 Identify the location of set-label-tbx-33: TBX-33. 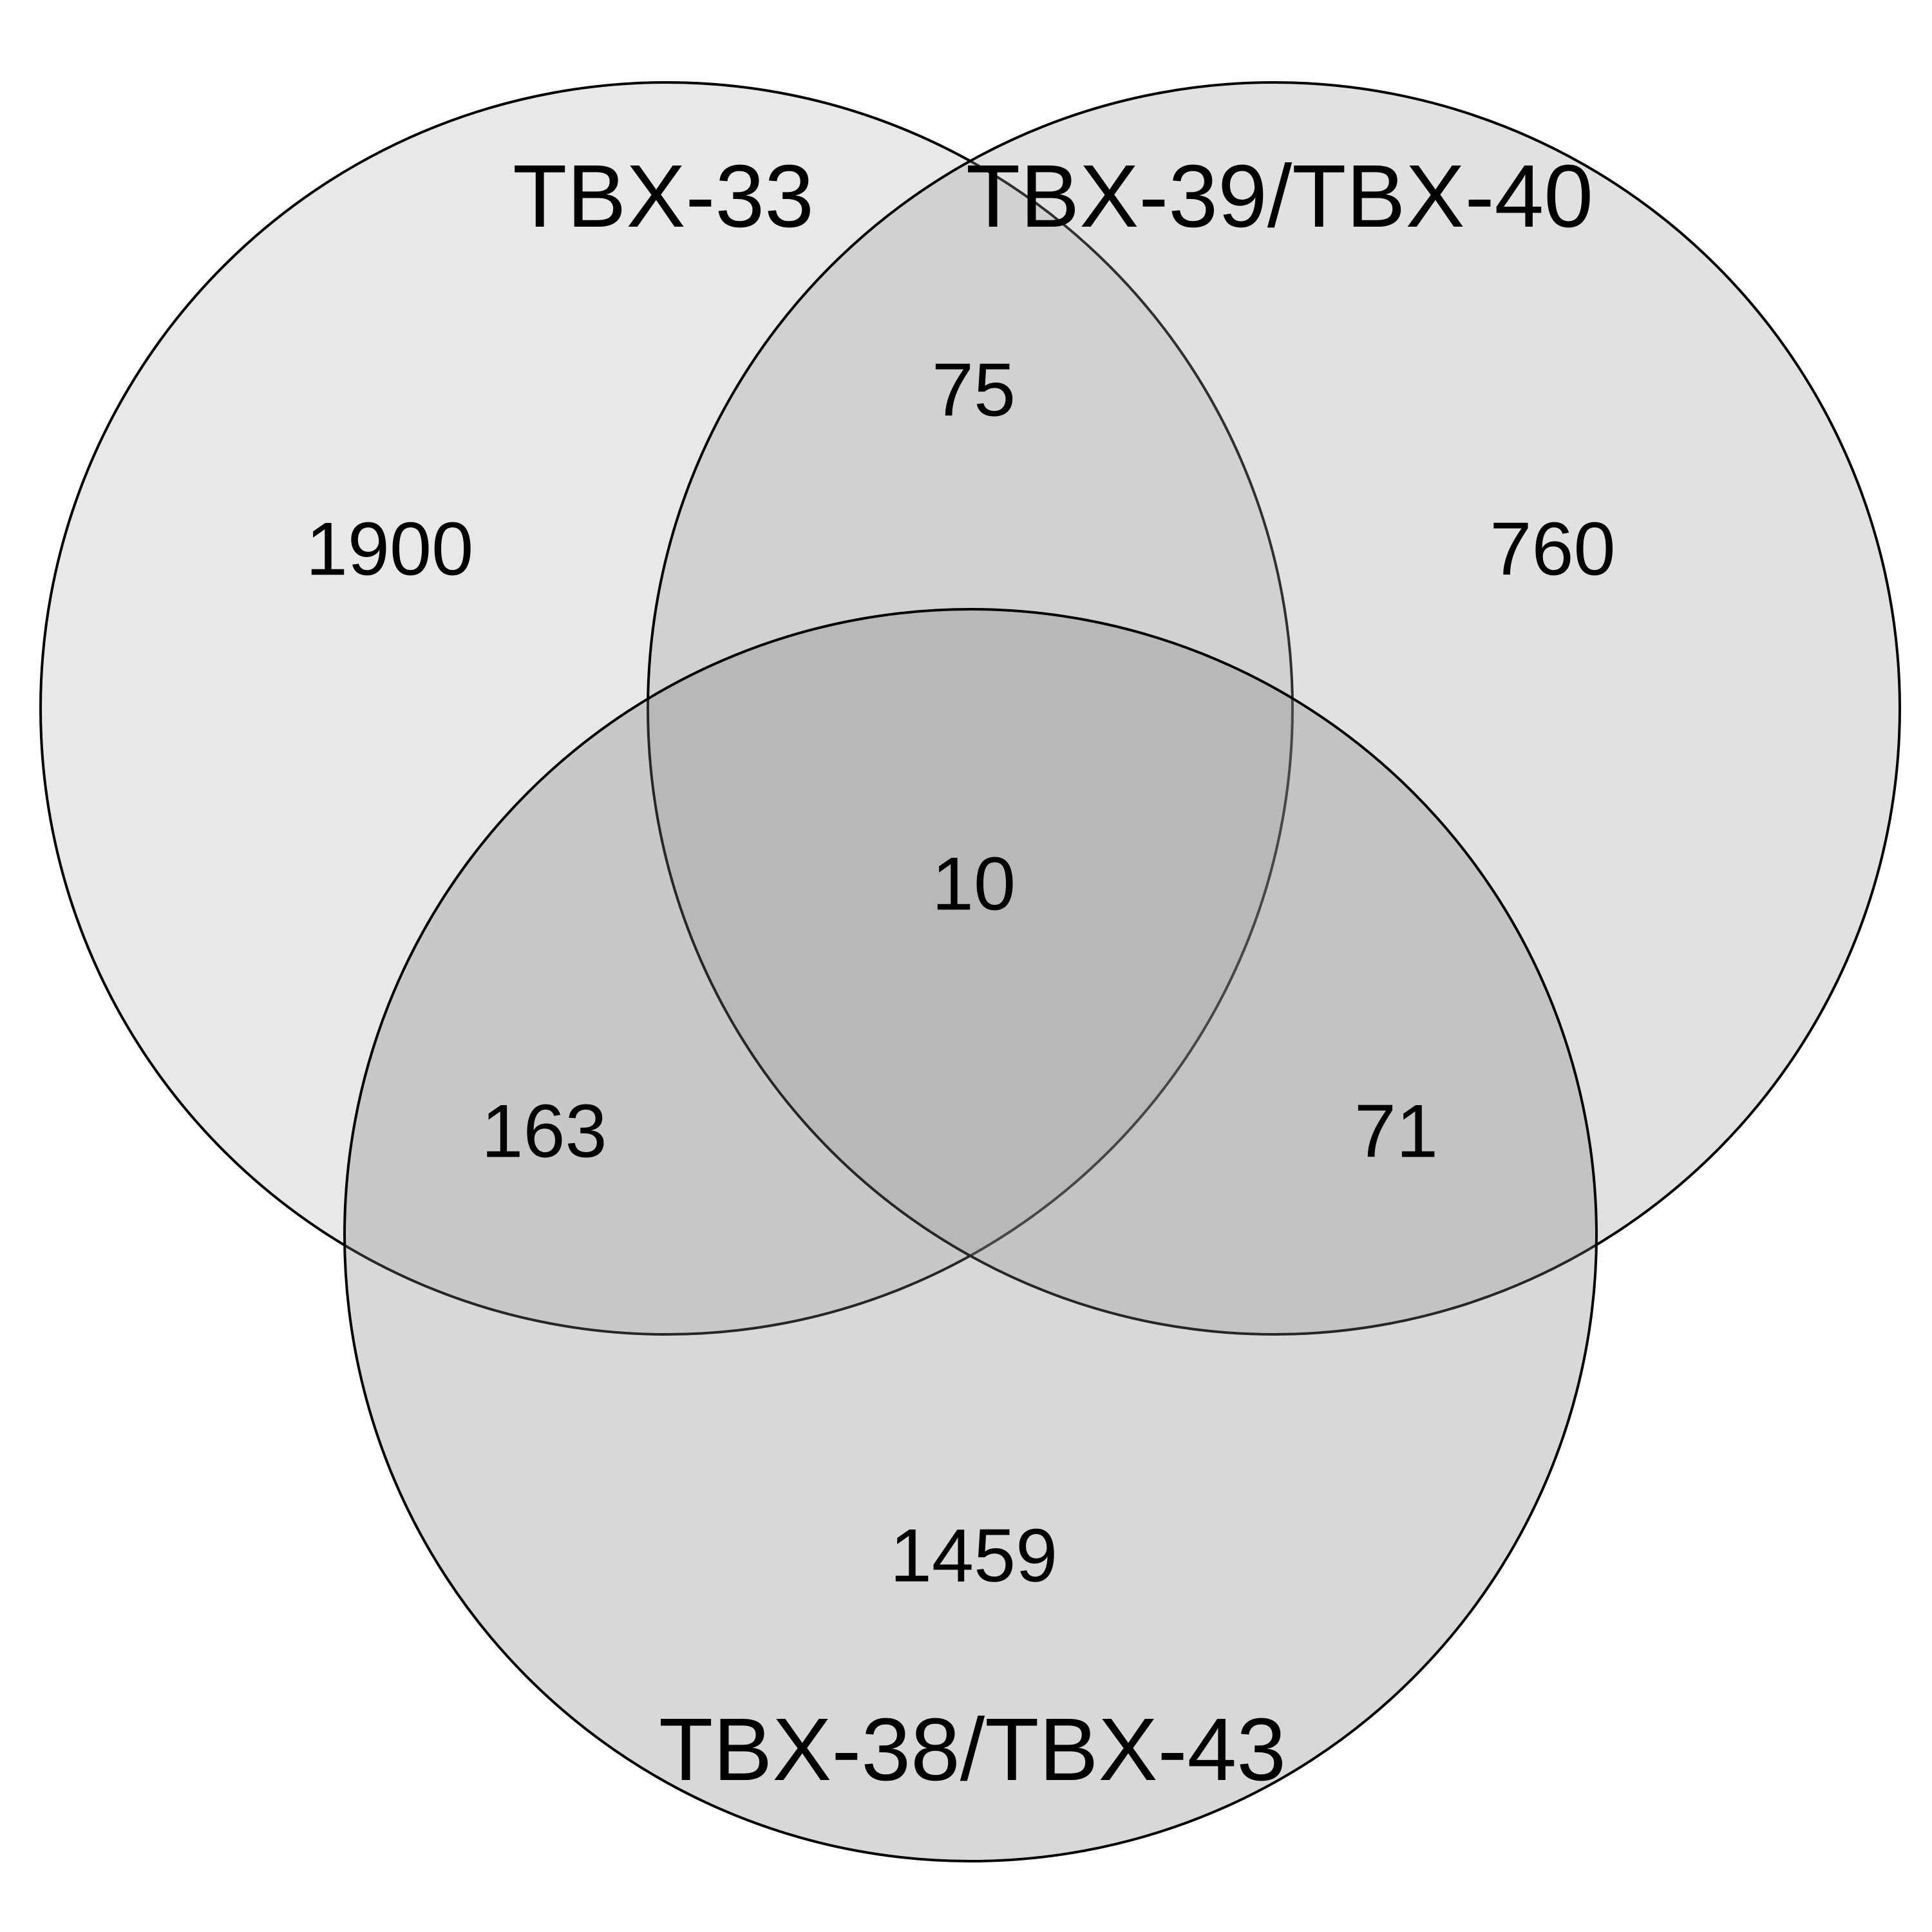
(663, 197).